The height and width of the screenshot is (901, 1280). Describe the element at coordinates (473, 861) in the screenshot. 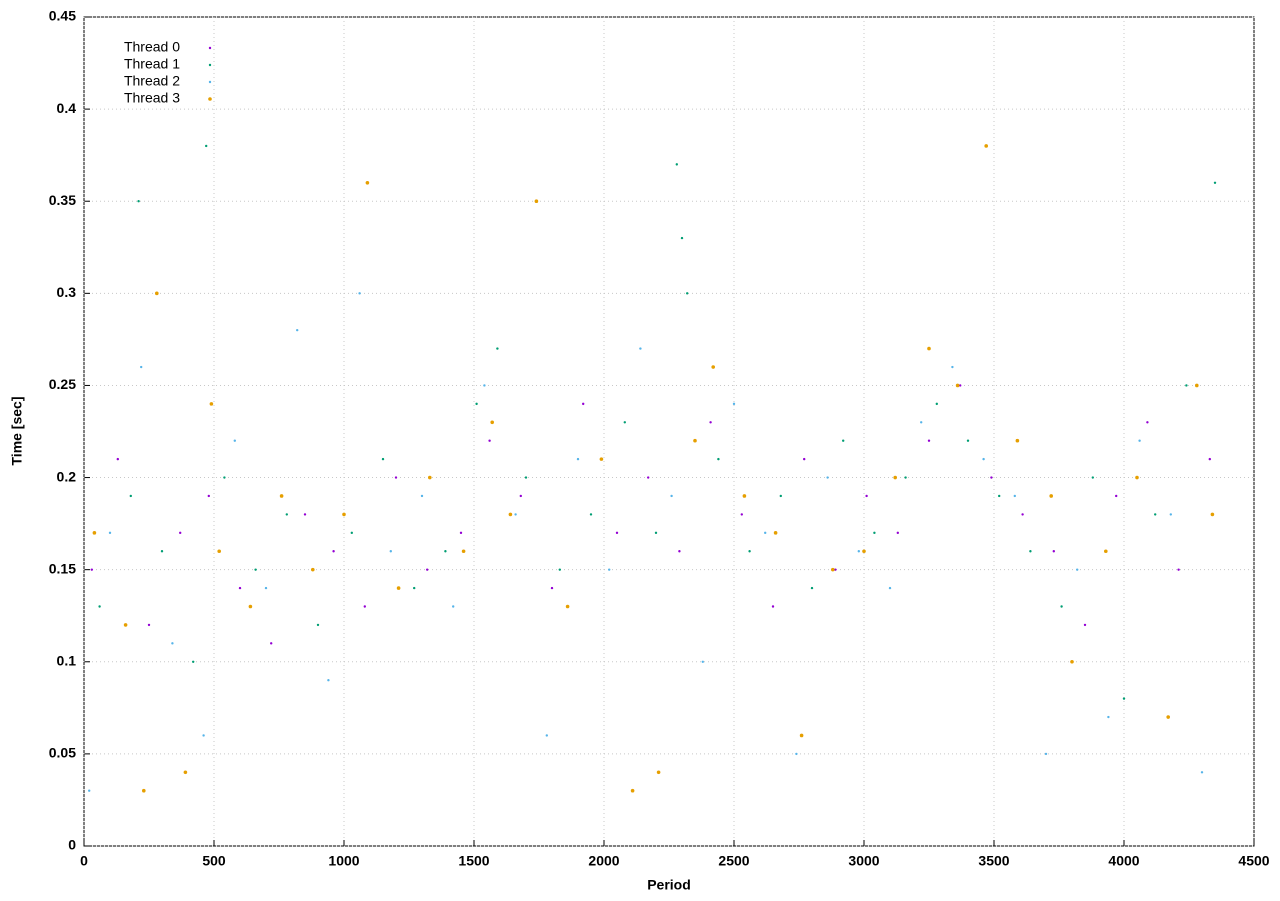

I see `x-tick-label: 1500` at that location.